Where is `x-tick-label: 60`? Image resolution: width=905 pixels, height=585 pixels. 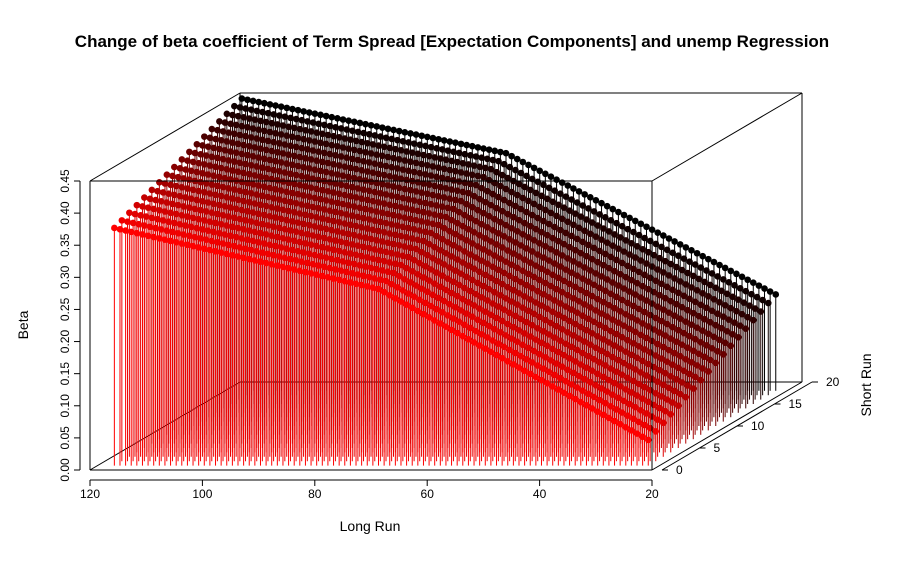
x-tick-label: 60 is located at coordinates (428, 494).